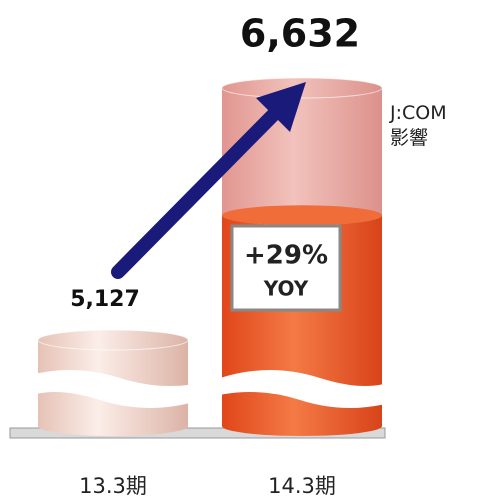 Image resolution: width=491 pixels, height=503 pixels. What do you see at coordinates (286, 256) in the screenshot?
I see `growth-label: +29%` at bounding box center [286, 256].